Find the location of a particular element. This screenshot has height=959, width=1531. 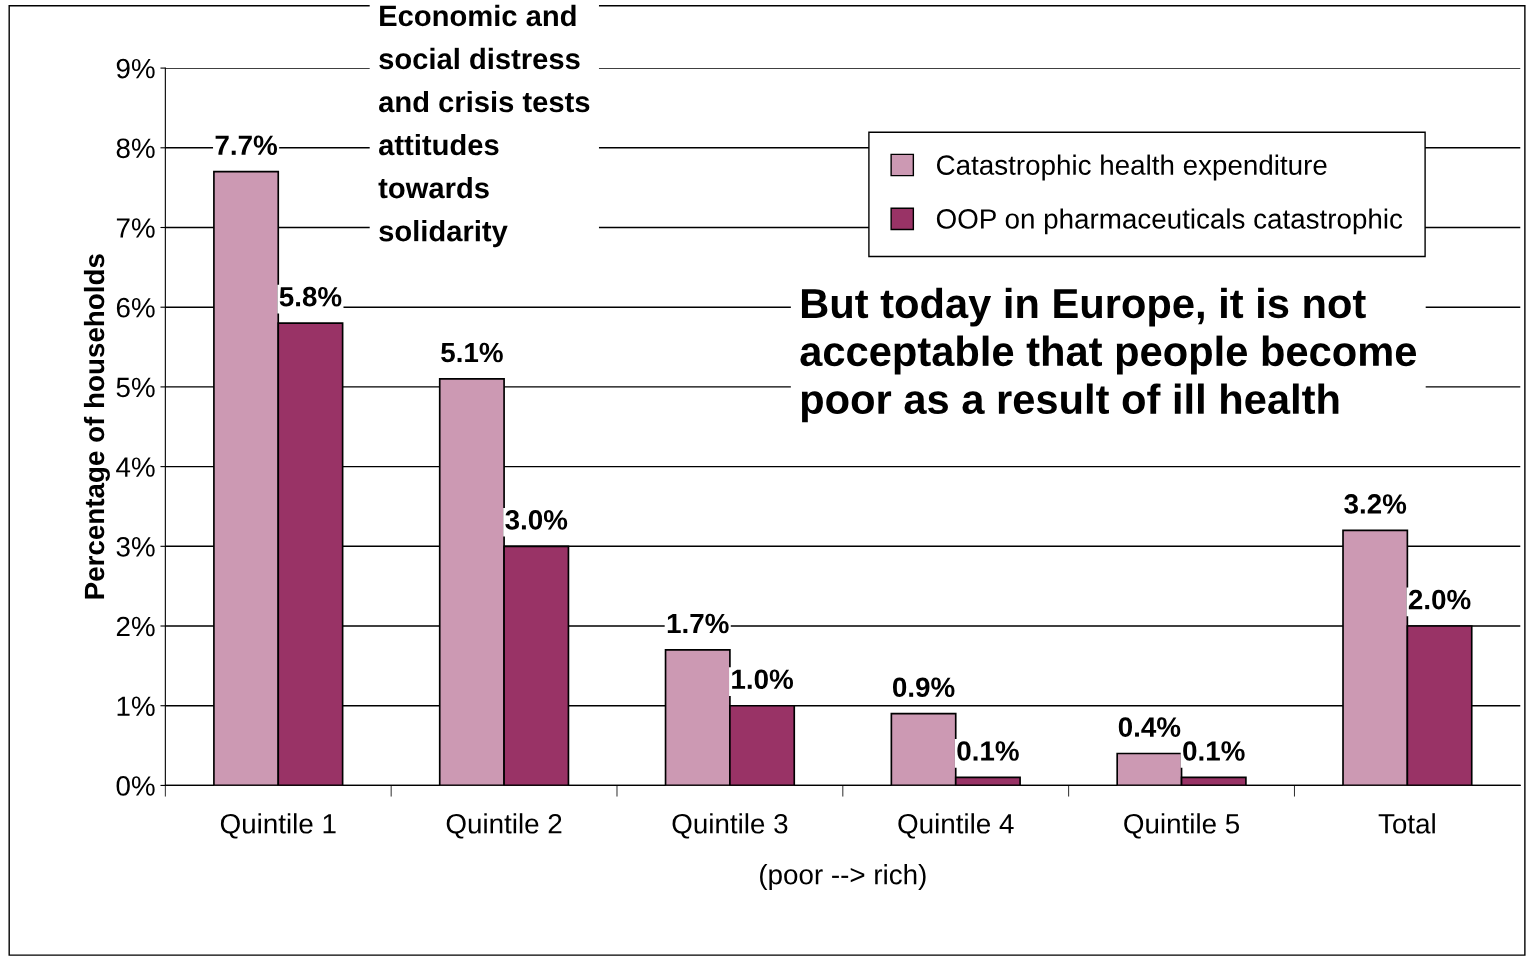

y-tick-label: 6% is located at coordinates (135, 307).